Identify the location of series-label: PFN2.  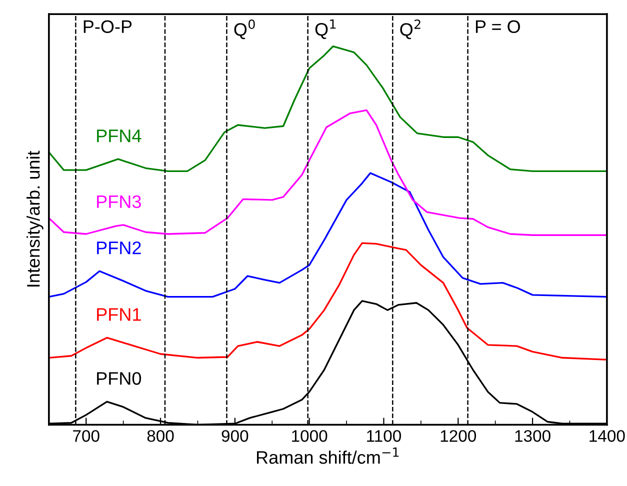
(119, 247).